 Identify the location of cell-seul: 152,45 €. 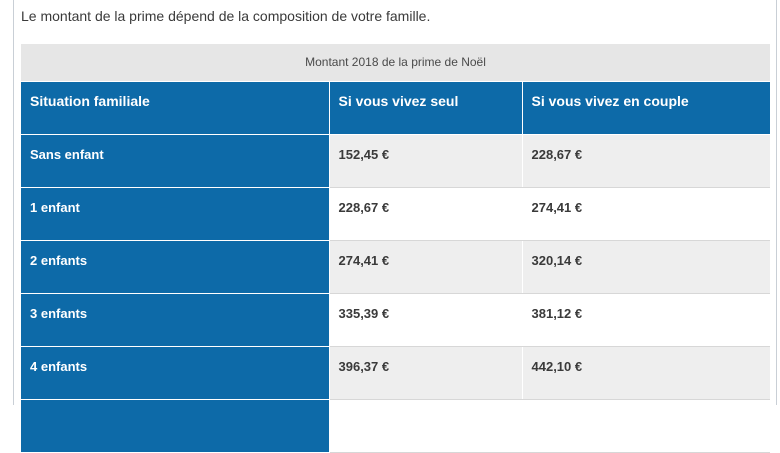
(426, 161).